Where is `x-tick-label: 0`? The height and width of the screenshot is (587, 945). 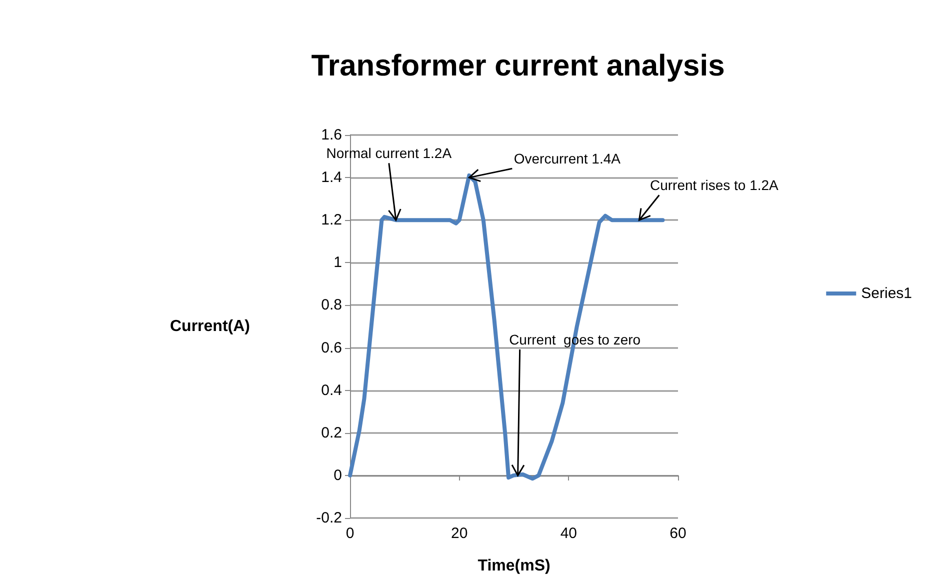
x-tick-label: 0 is located at coordinates (350, 533).